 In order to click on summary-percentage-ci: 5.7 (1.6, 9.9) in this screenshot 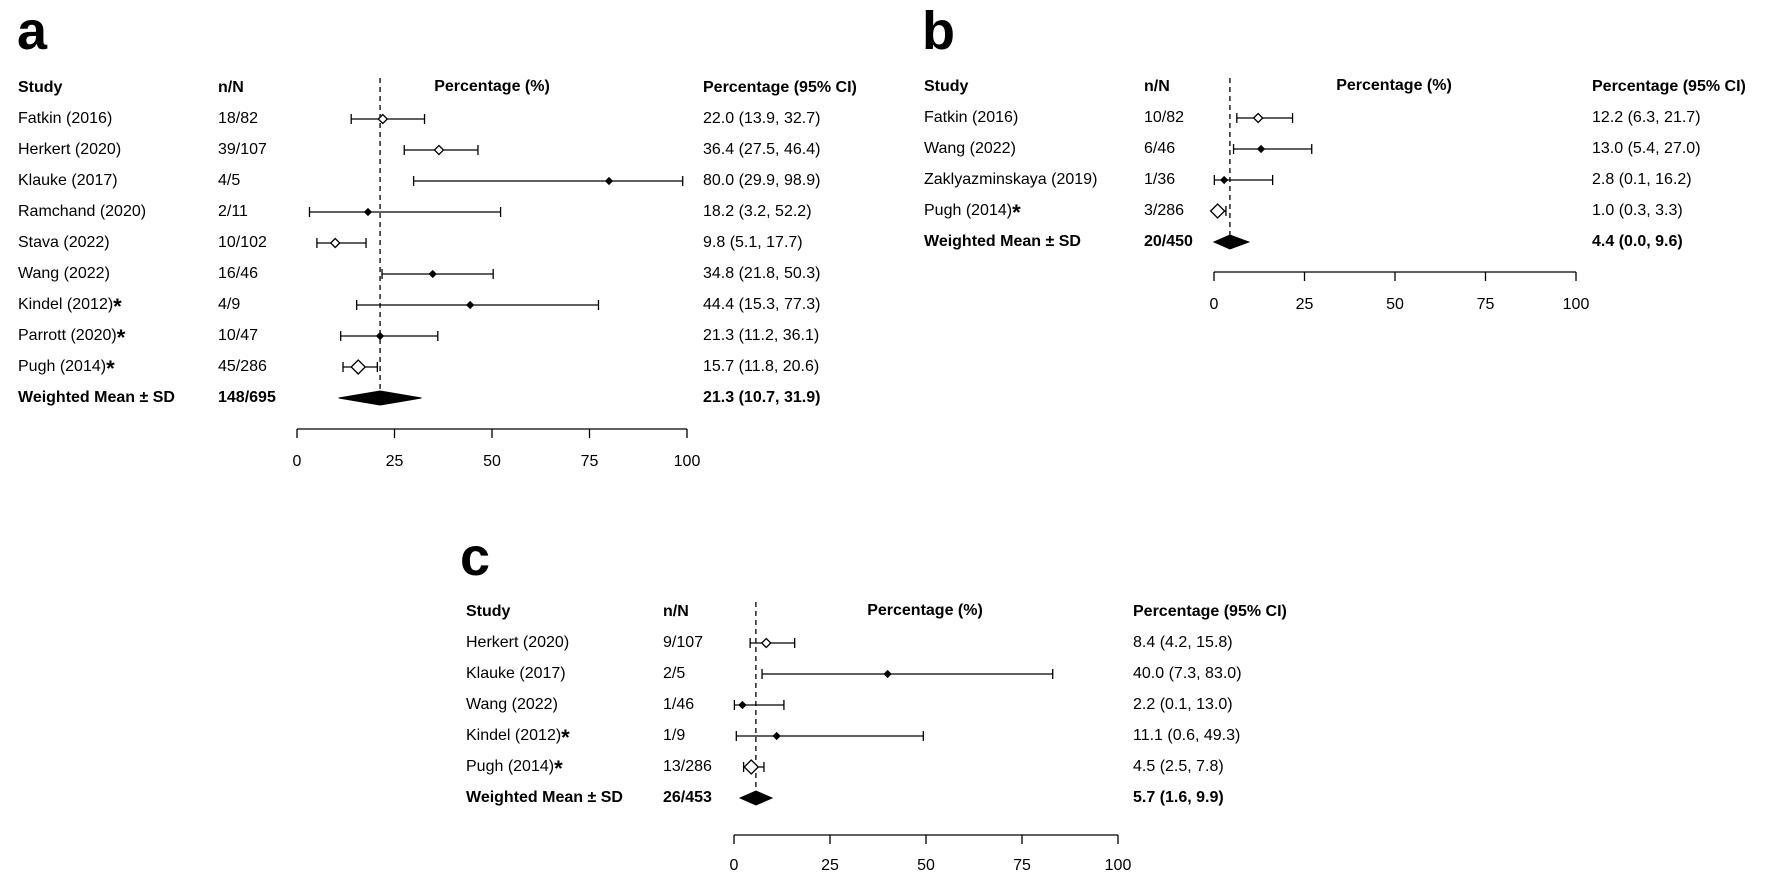, I will do `click(1178, 797)`.